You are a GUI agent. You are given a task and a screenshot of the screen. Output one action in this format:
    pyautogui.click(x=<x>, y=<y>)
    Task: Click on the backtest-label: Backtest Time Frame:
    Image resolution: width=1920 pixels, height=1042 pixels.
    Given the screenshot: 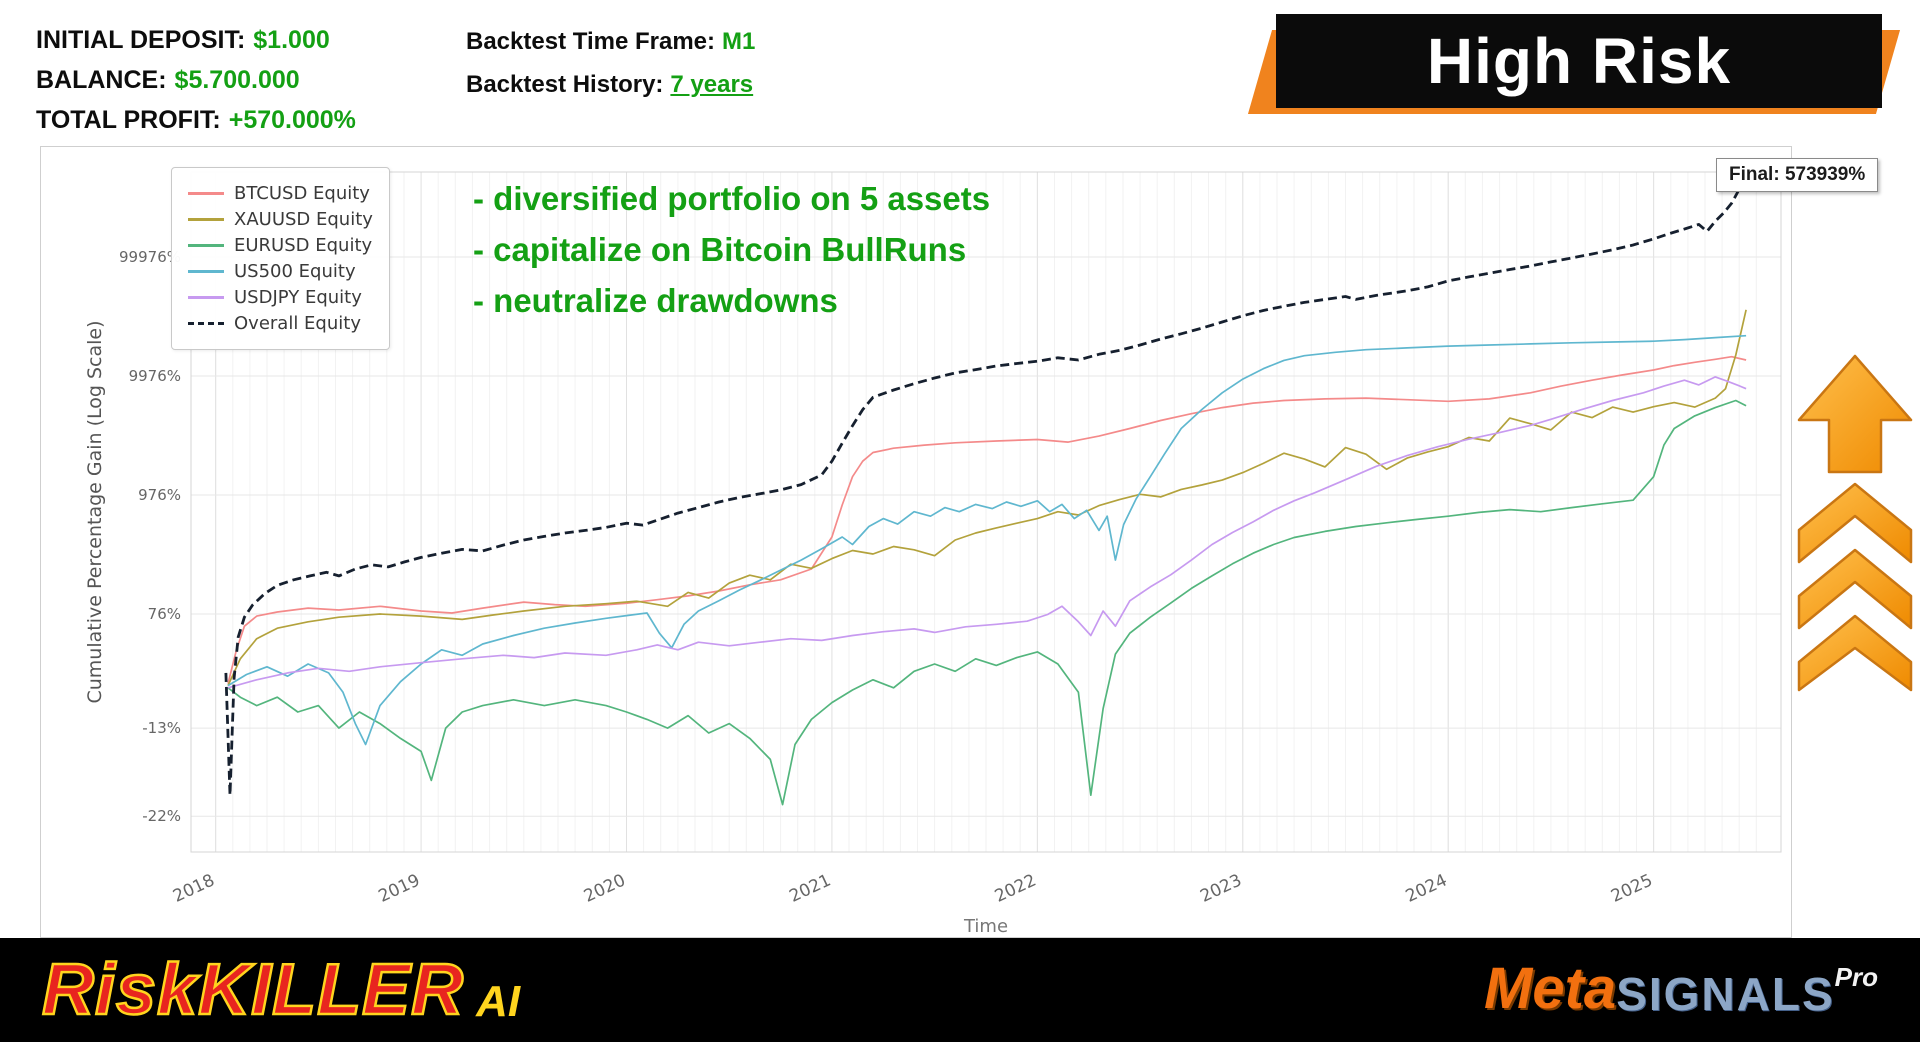 What is the action you would take?
    pyautogui.click(x=590, y=41)
    